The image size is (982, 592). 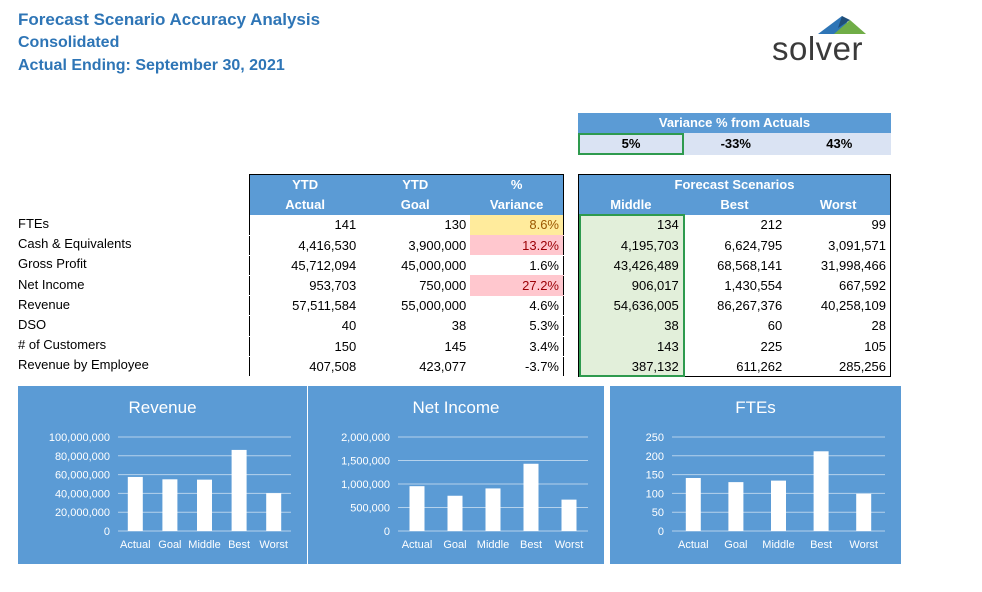 What do you see at coordinates (544, 265) in the screenshot?
I see `variance-cell: 1.6%` at bounding box center [544, 265].